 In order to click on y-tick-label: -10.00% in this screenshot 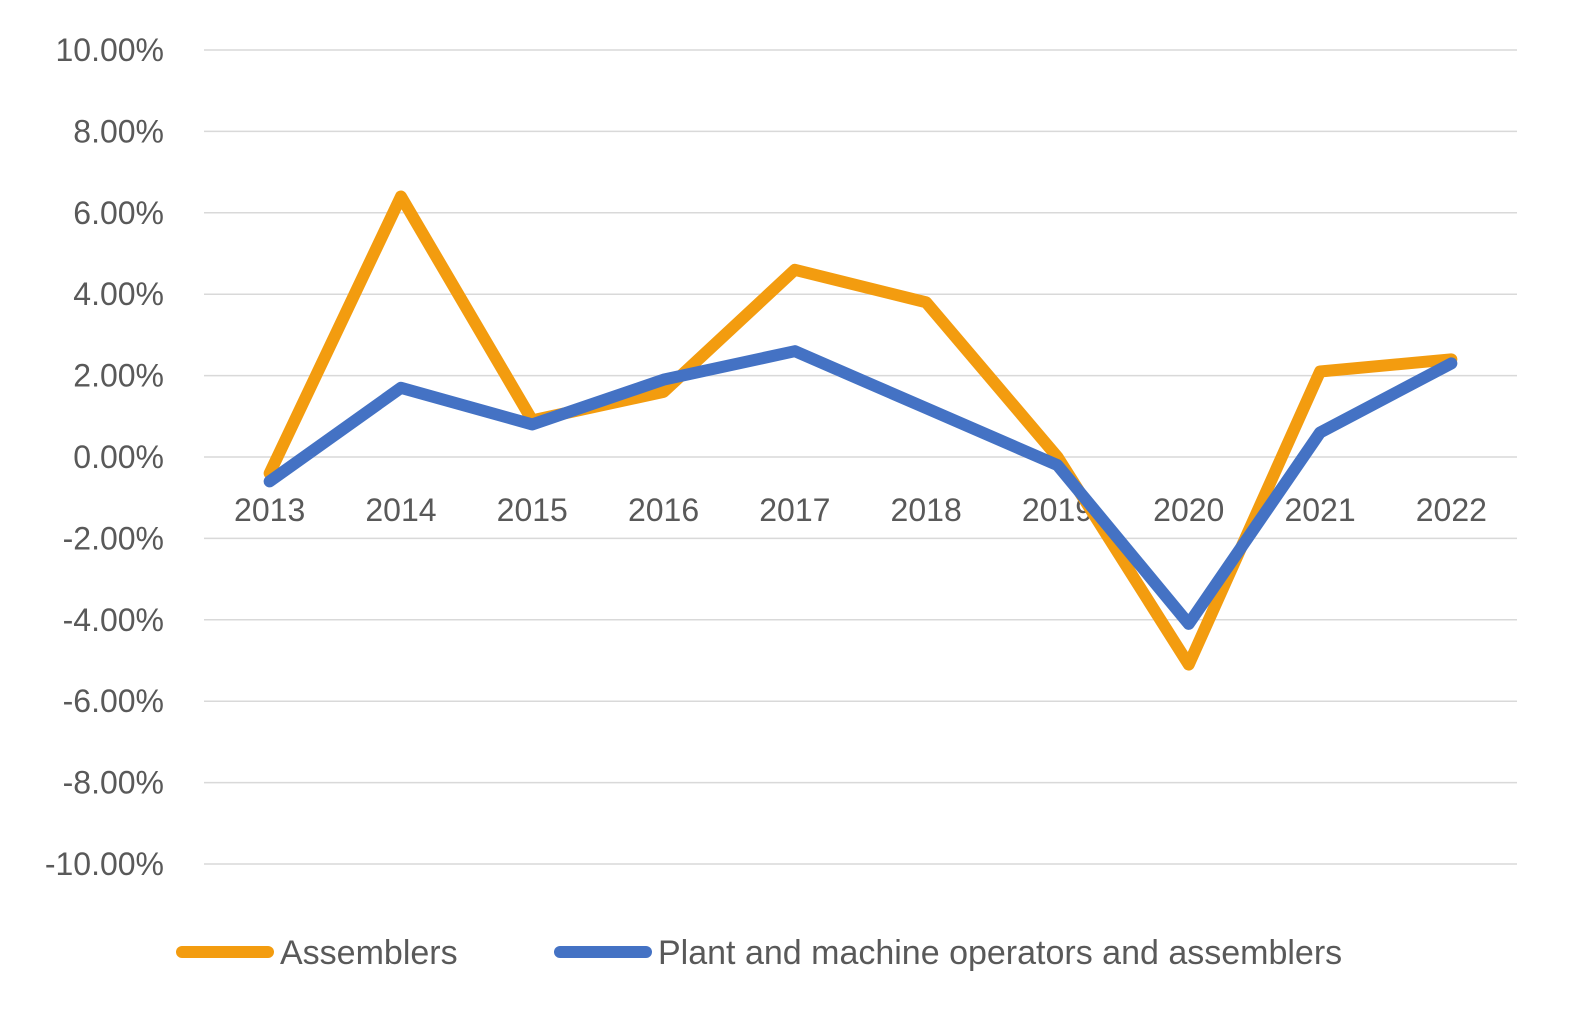, I will do `click(104, 864)`.